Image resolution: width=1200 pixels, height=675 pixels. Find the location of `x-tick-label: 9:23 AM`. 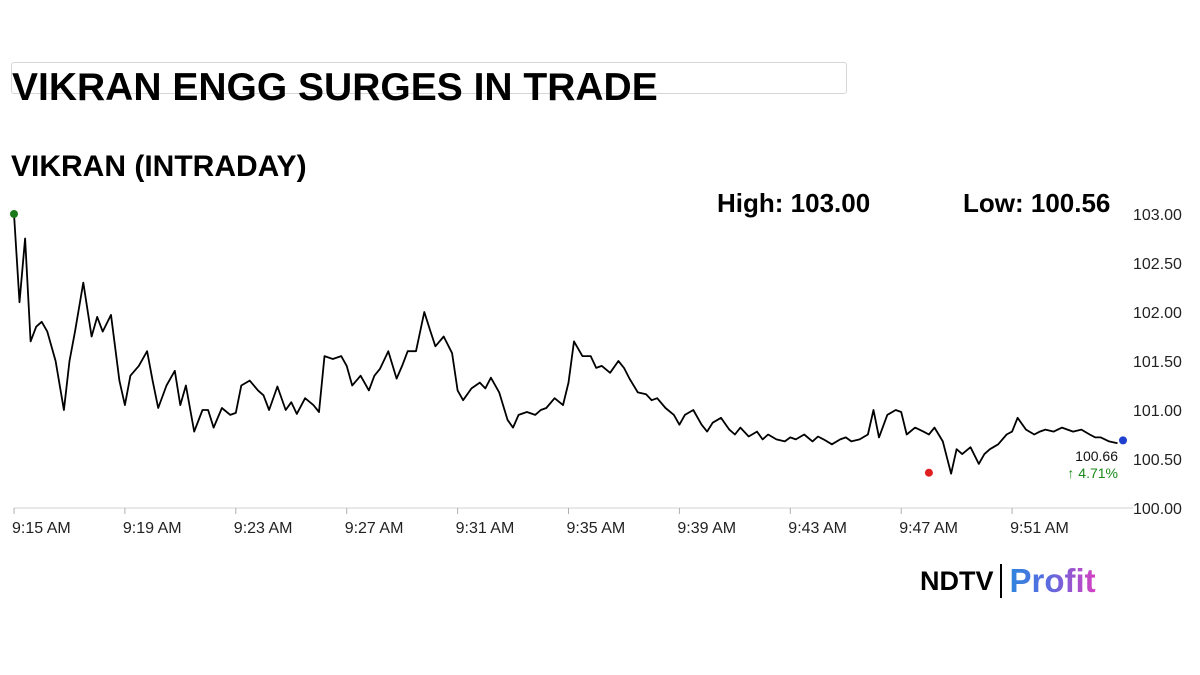

x-tick-label: 9:23 AM is located at coordinates (263, 528).